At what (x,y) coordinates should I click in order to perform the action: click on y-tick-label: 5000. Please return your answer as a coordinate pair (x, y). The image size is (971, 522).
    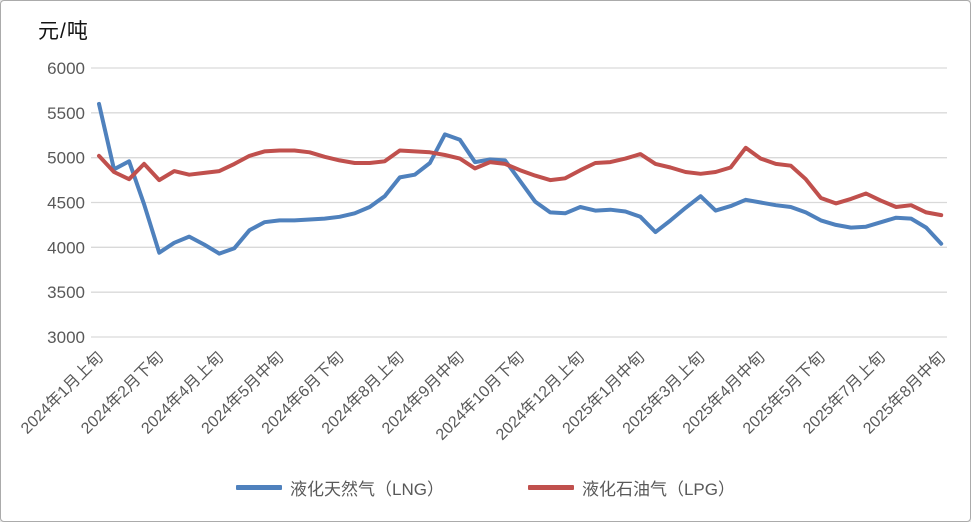
    Looking at the image, I should click on (66, 158).